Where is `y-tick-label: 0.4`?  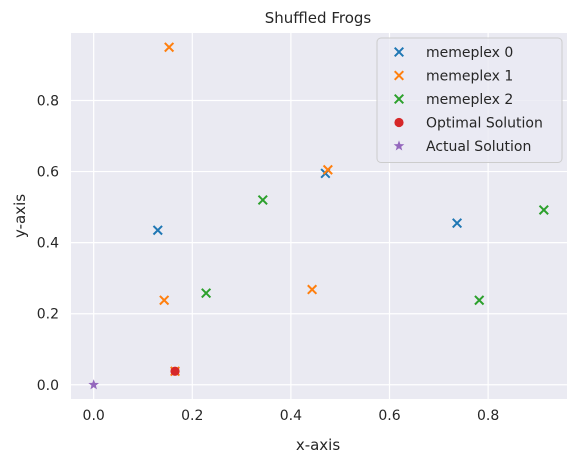 y-tick-label: 0.4 is located at coordinates (48, 244).